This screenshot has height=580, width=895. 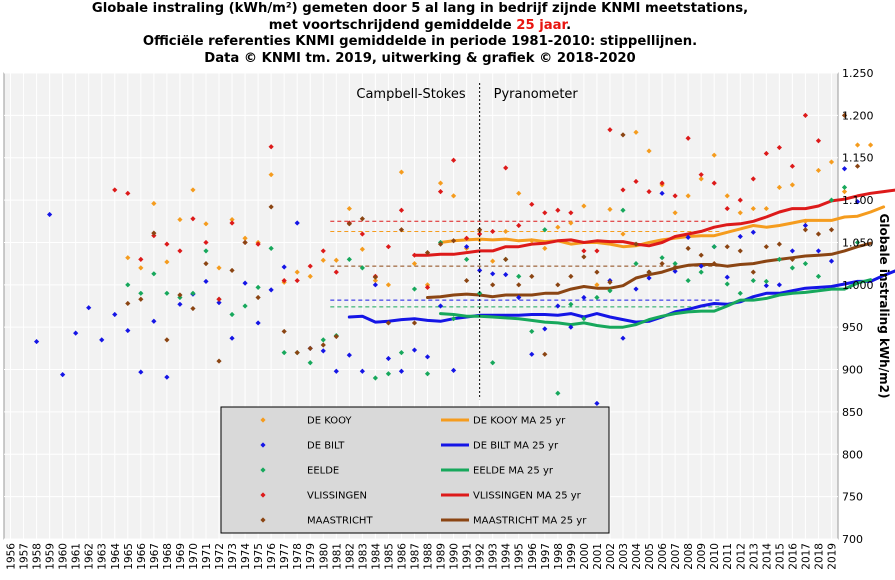 What do you see at coordinates (858, 115) in the screenshot?
I see `y-tick-label: 1.200` at bounding box center [858, 115].